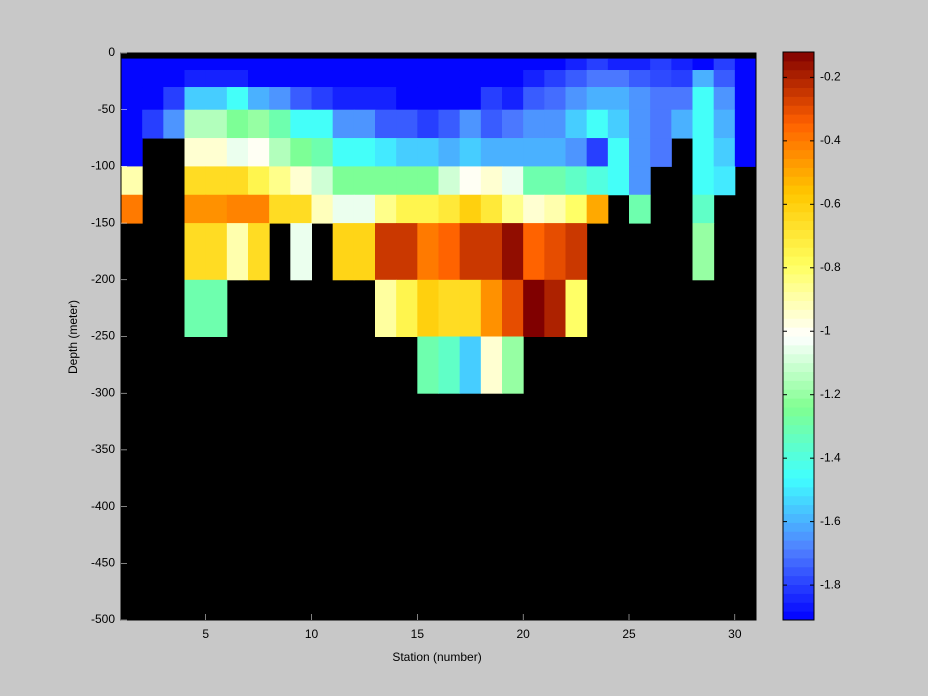  I want to click on y-tick-label: -400, so click(103, 506).